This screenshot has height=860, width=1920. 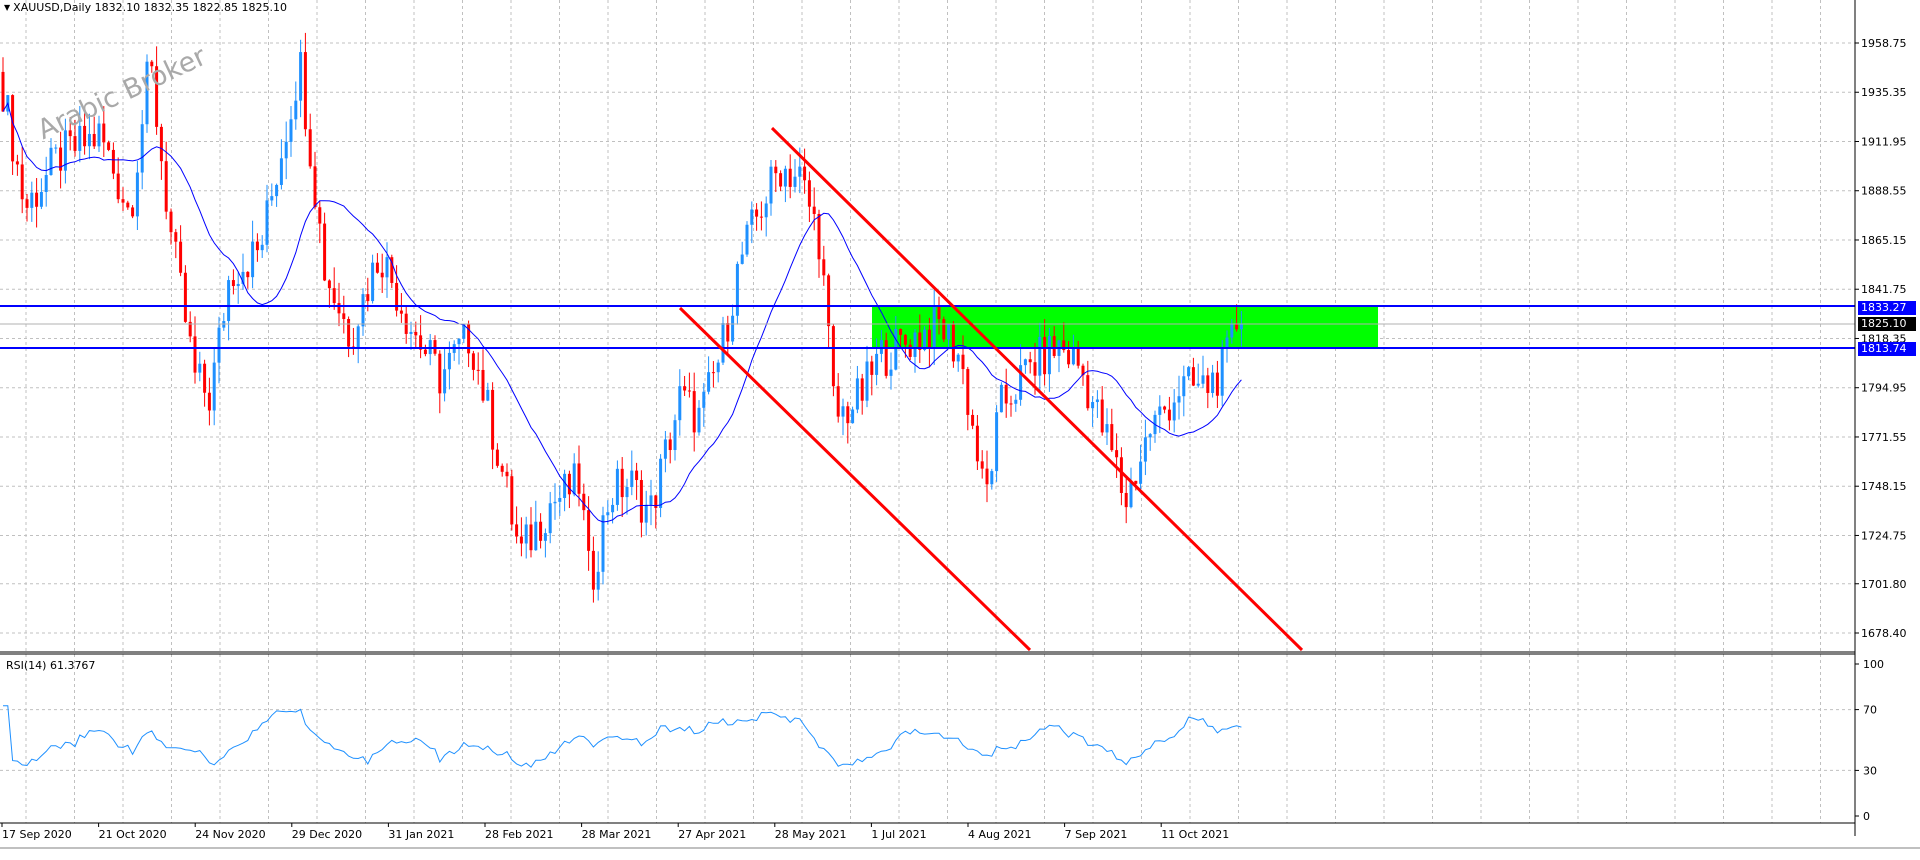 I want to click on triangle-down-icon: ▼, so click(x=7, y=7).